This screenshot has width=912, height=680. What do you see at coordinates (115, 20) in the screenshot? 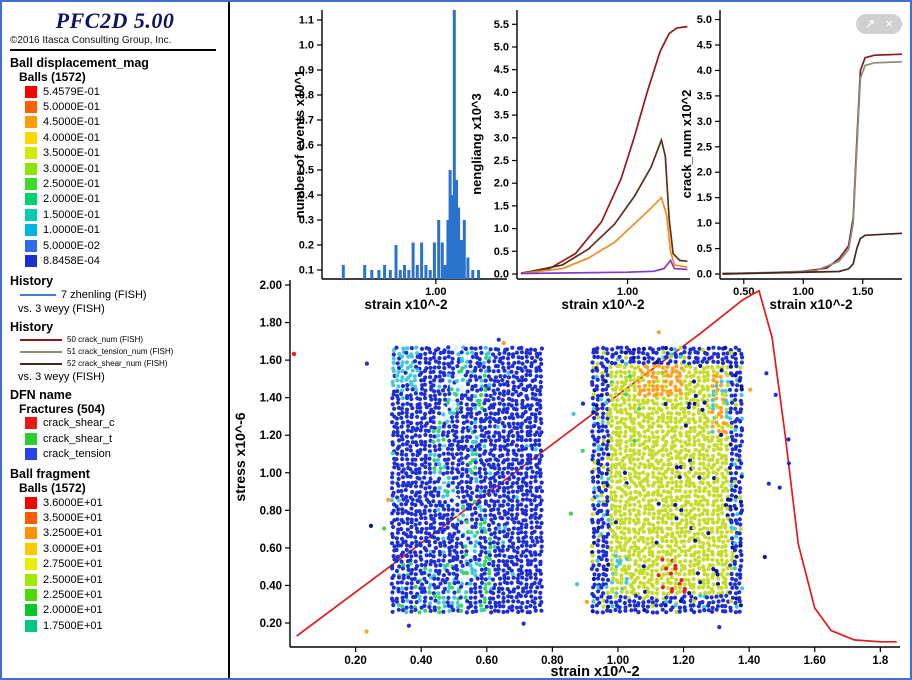
I see `app-title: PFC2D 5.00` at bounding box center [115, 20].